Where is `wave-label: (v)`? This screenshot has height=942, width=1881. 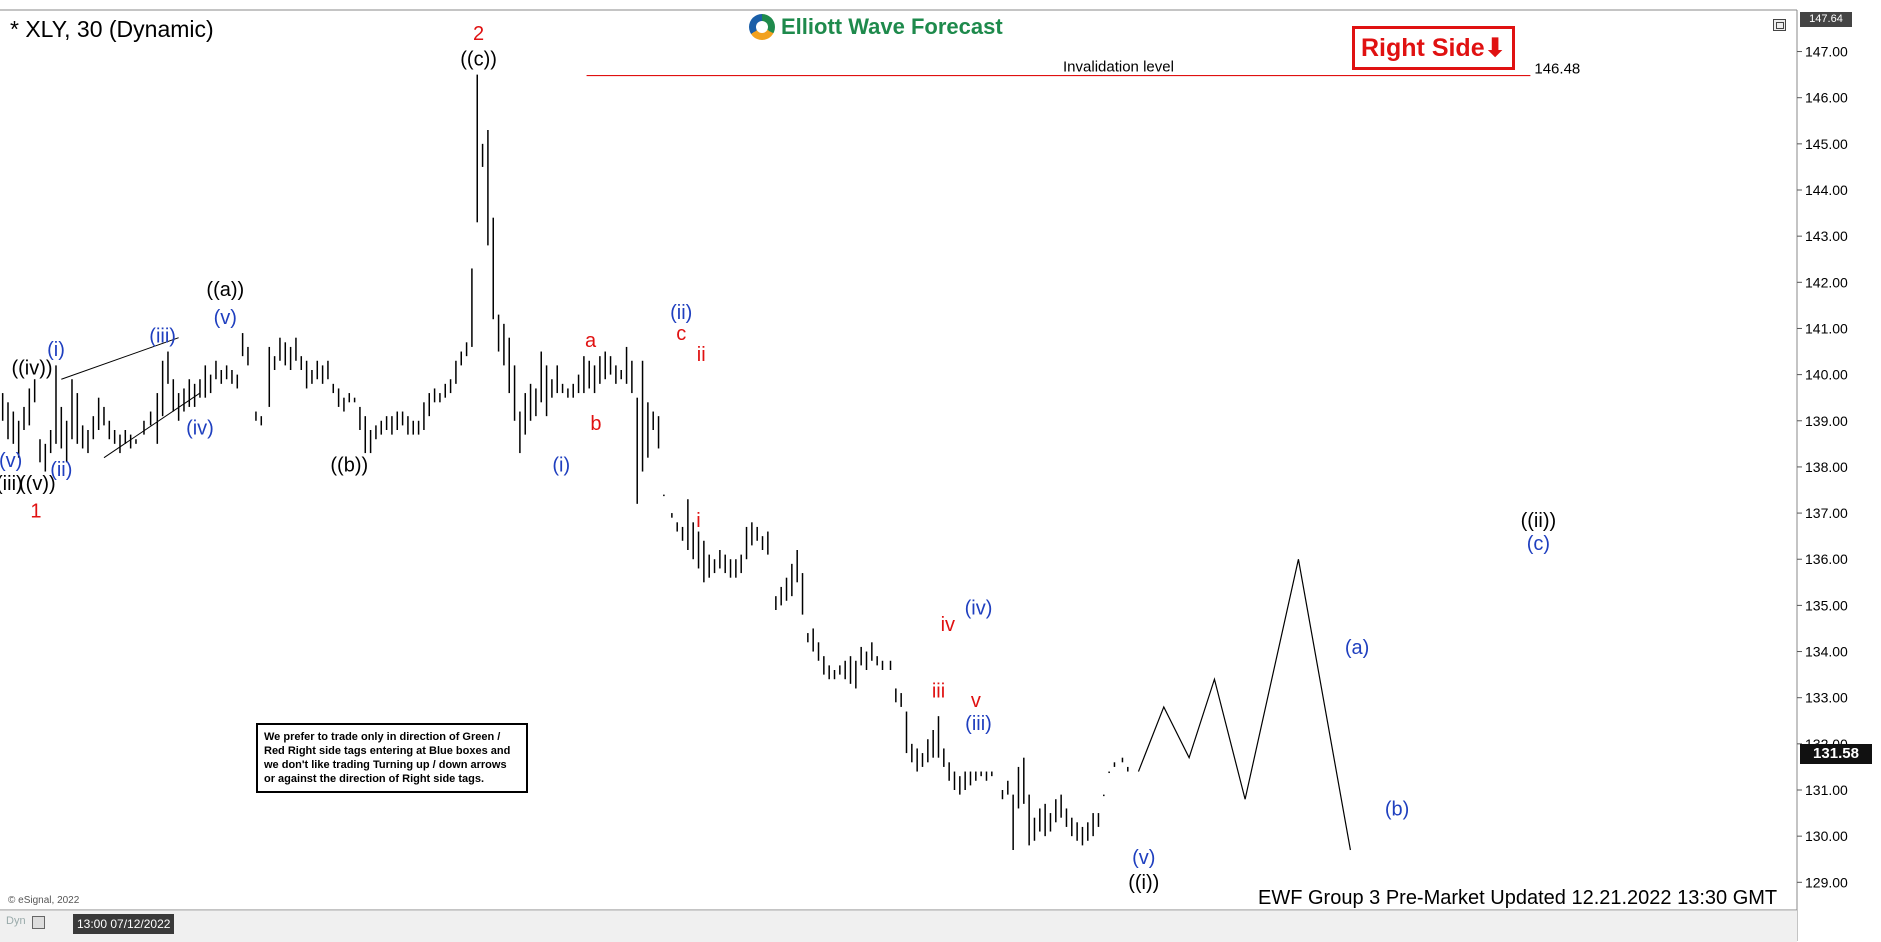
wave-label: (v) is located at coordinates (1143, 858).